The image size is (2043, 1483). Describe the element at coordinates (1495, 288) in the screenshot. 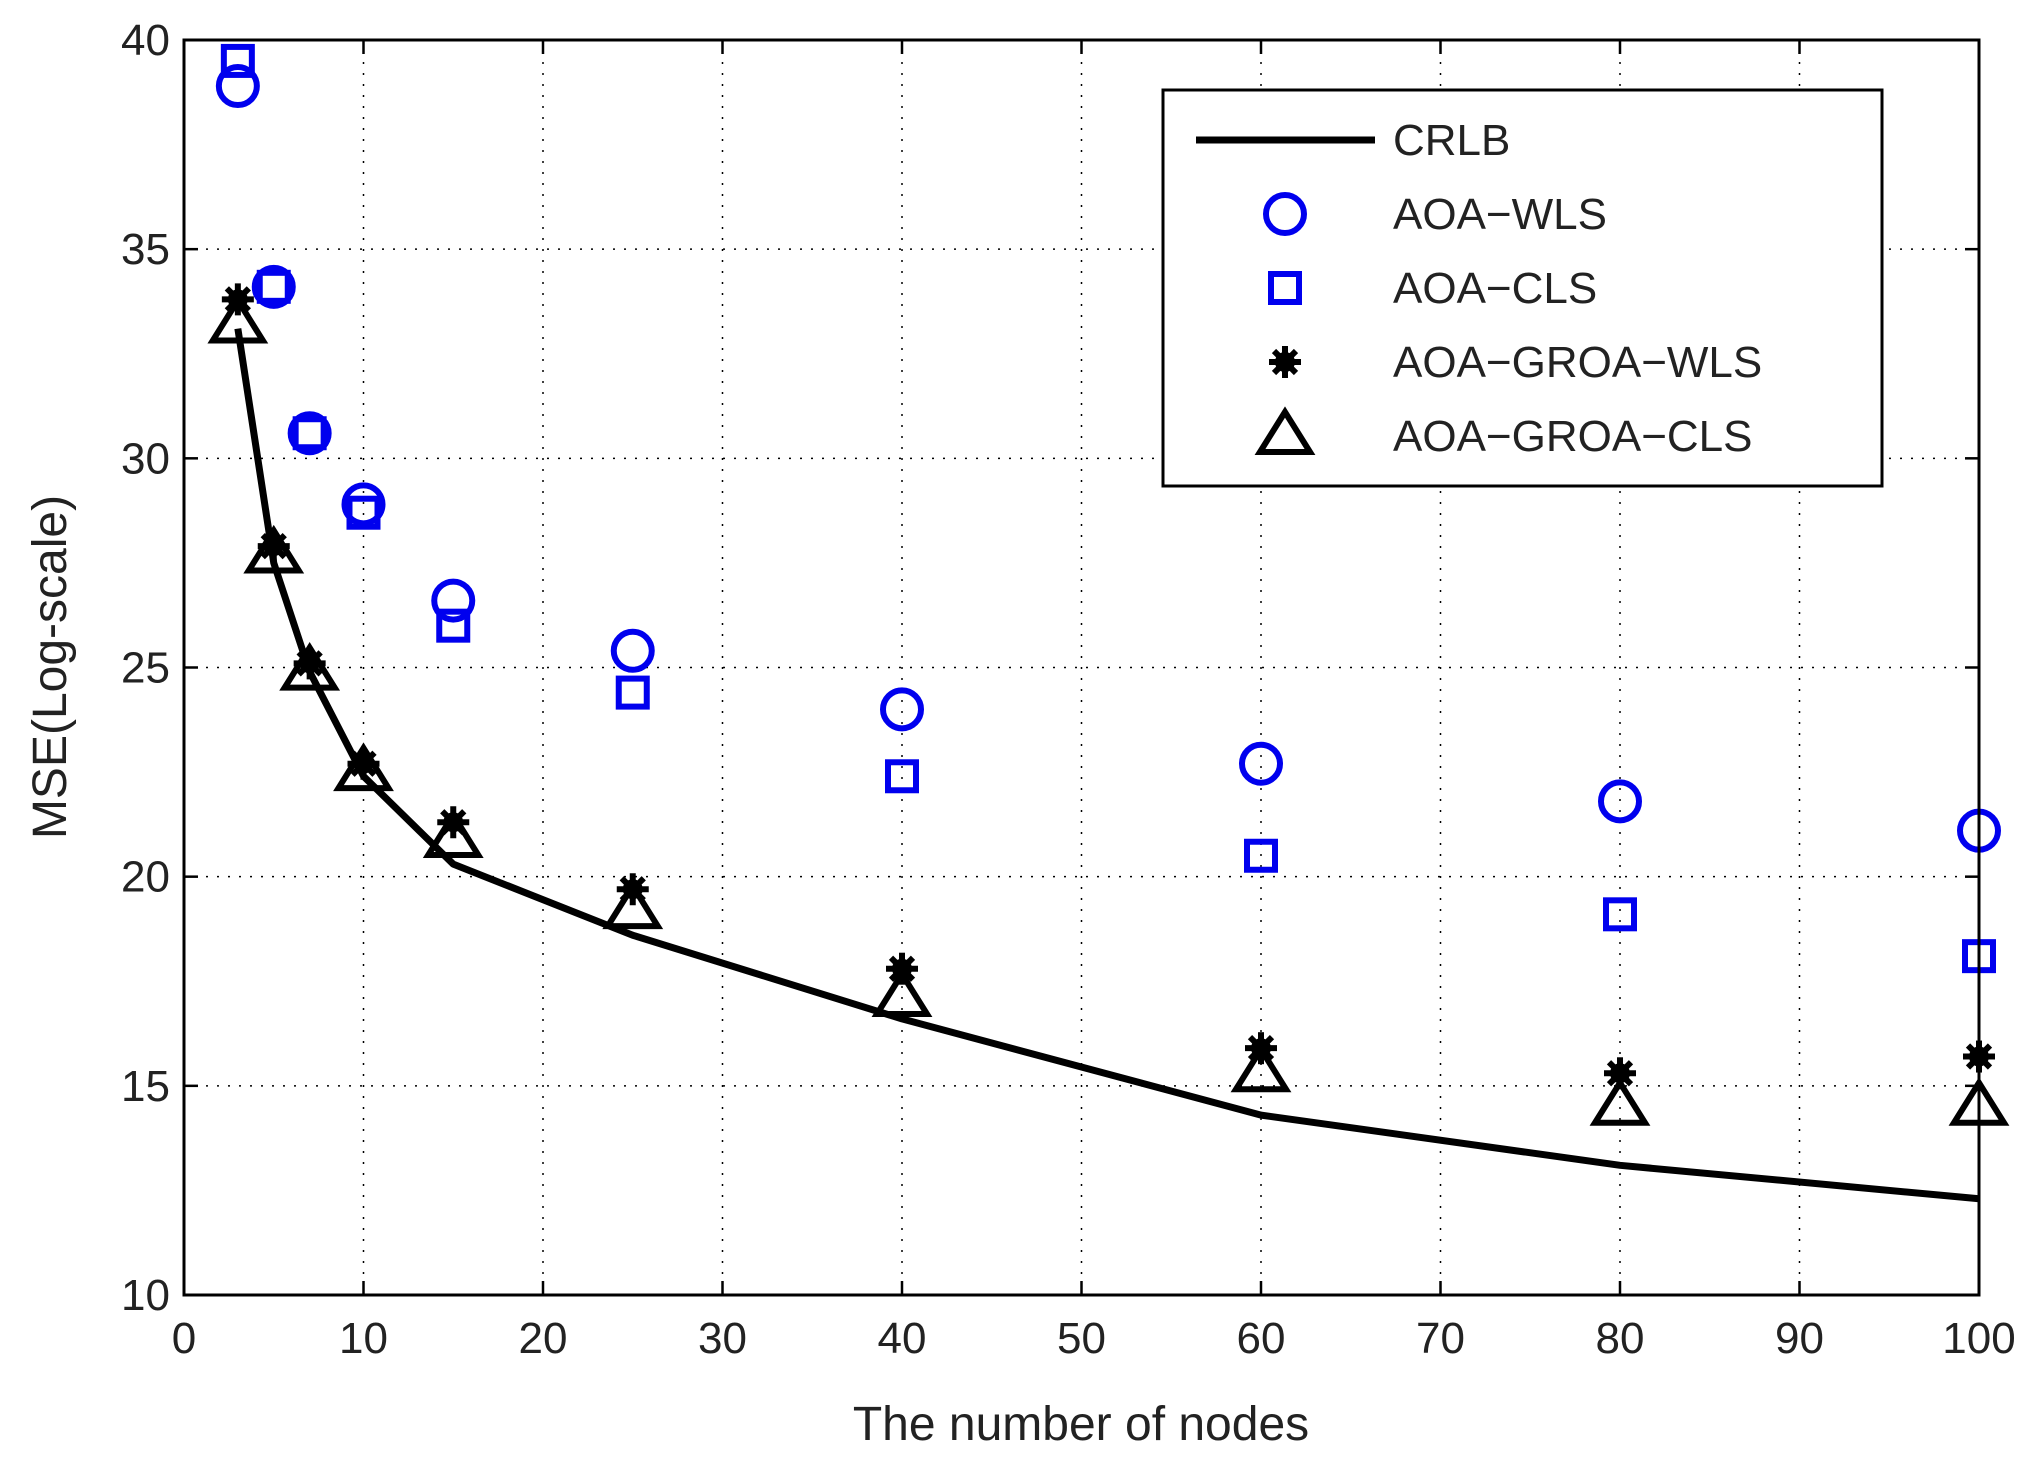

I see `legend-label: AOA−CLS` at that location.